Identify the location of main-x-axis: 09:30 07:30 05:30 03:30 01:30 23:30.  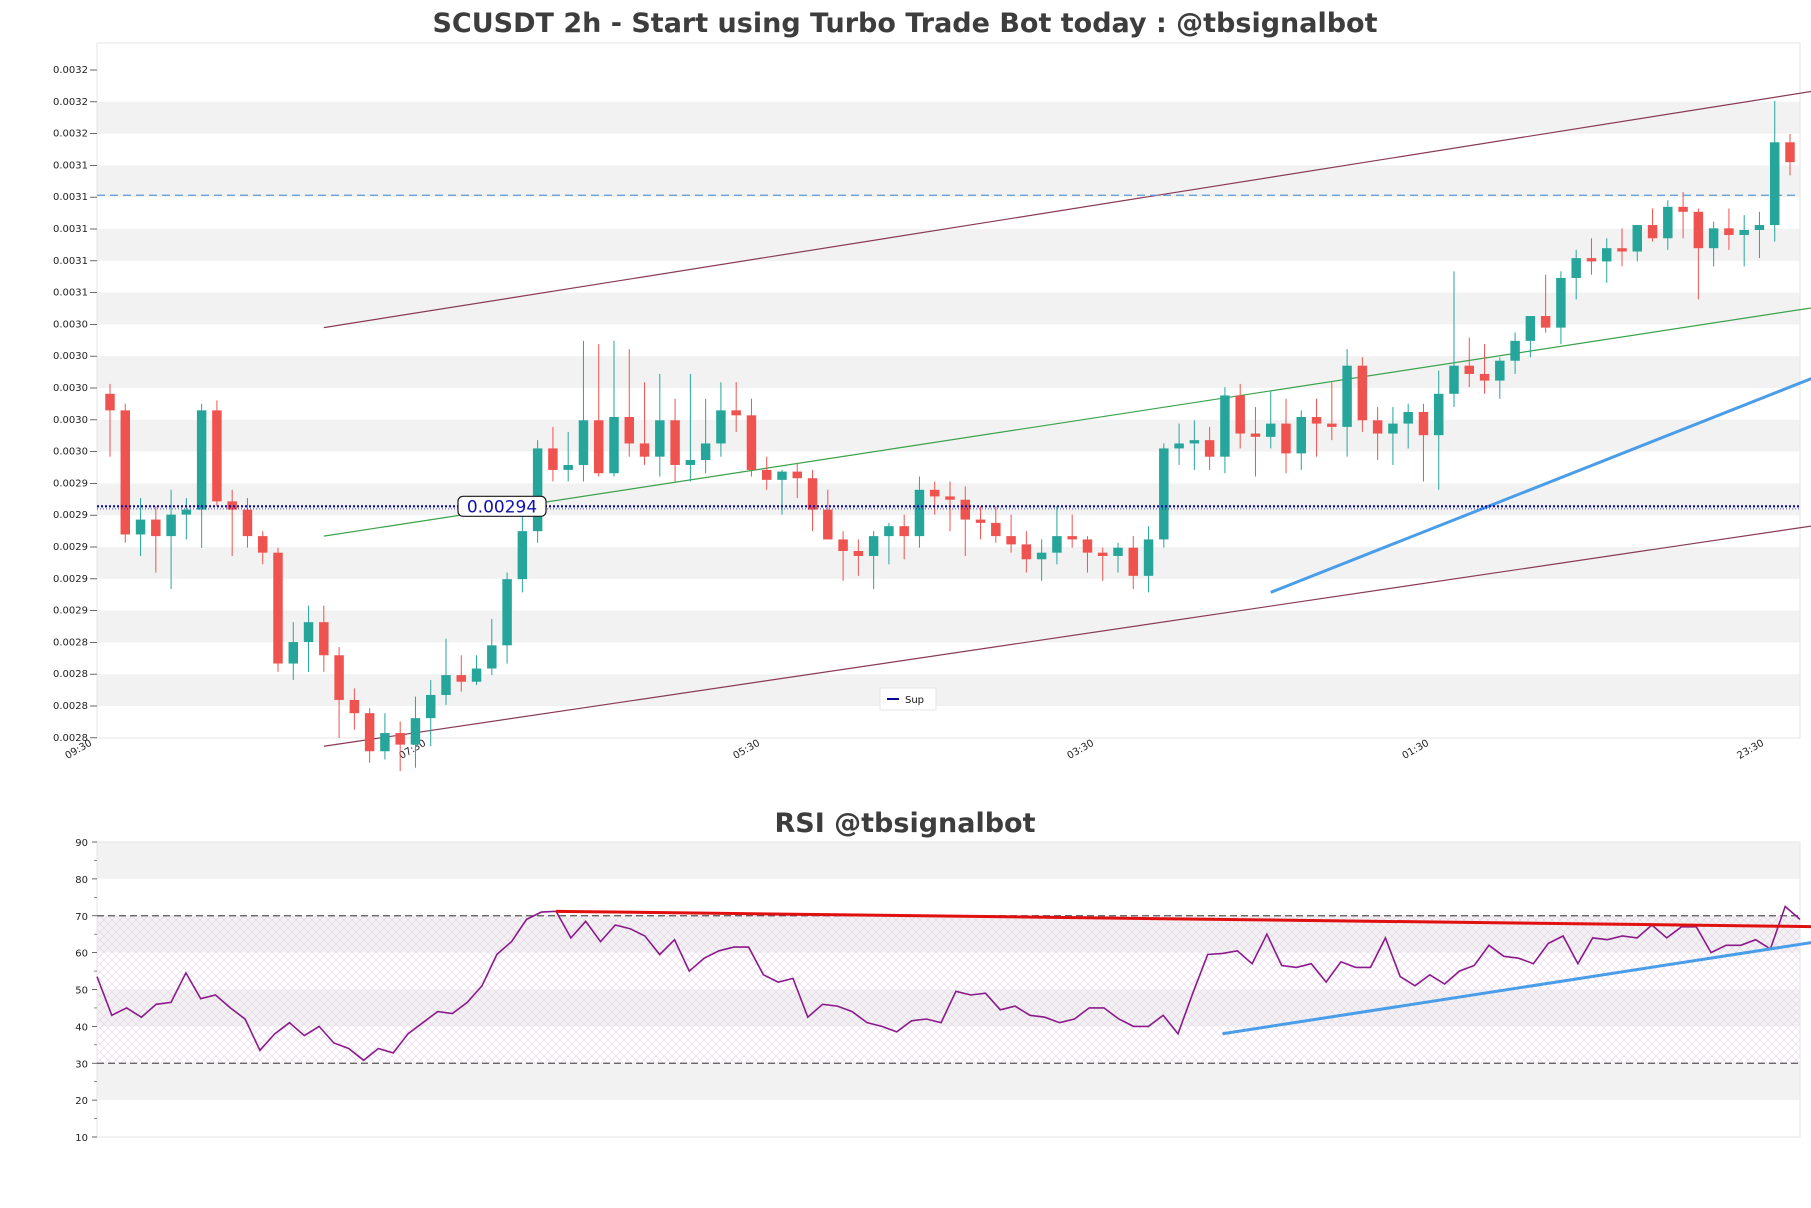
(915, 750).